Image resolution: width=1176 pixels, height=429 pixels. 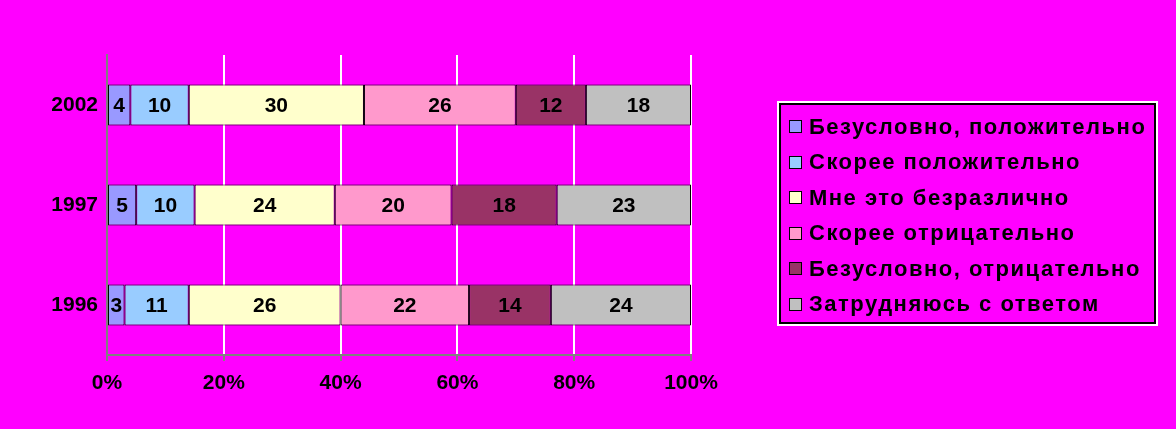 What do you see at coordinates (107, 382) in the screenshot?
I see `x-tick-label: 0%` at bounding box center [107, 382].